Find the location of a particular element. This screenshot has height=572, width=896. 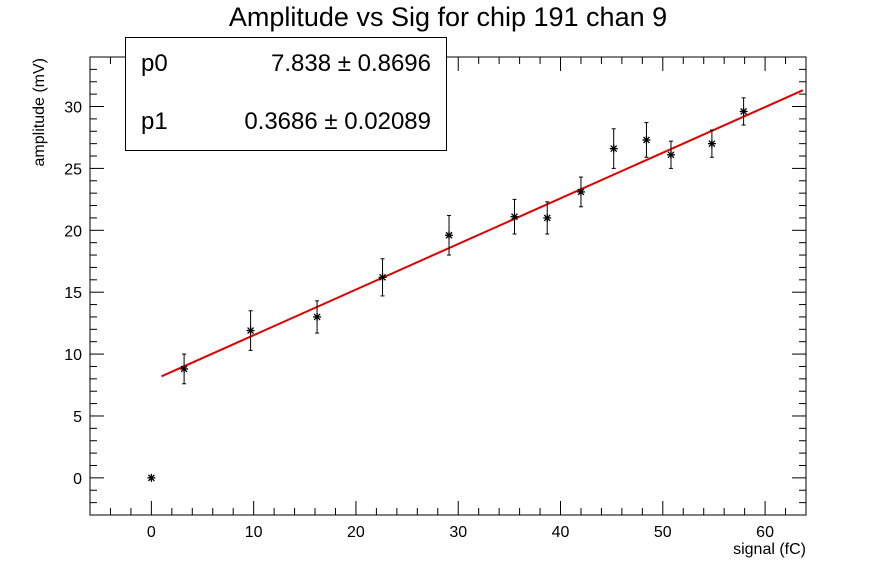

chart-title: Amplitude vs Sig for chip 191 chan 9 is located at coordinates (448, 17).